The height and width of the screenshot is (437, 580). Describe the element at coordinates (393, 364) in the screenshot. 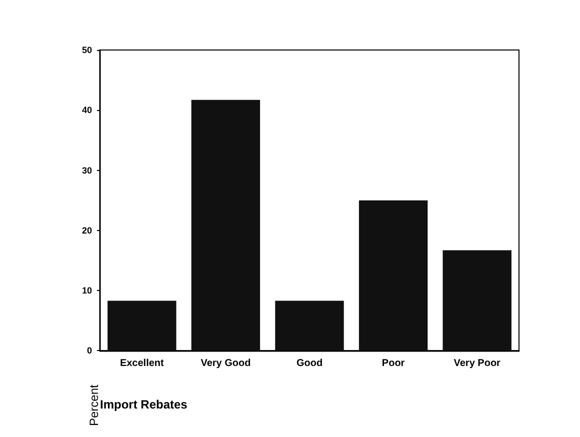

I see `x-tick-label: Poor` at that location.